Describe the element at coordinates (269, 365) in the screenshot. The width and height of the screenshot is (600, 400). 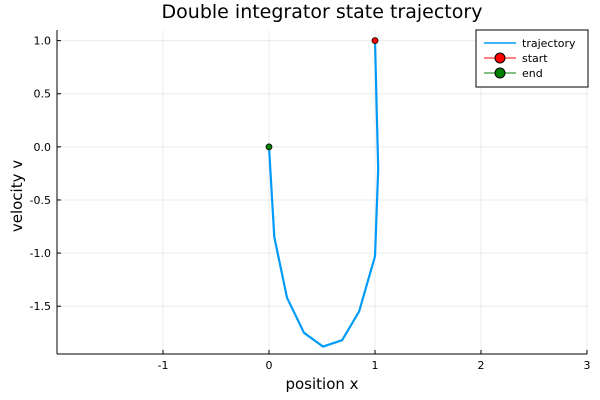
I see `x-tick-label: 0` at that location.